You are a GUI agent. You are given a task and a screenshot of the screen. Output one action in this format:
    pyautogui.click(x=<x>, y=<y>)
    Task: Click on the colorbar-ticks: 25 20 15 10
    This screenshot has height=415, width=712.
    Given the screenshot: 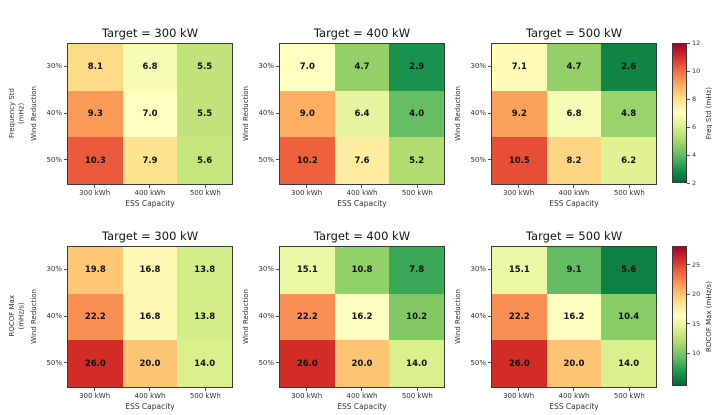 What is the action you would take?
    pyautogui.click(x=696, y=316)
    